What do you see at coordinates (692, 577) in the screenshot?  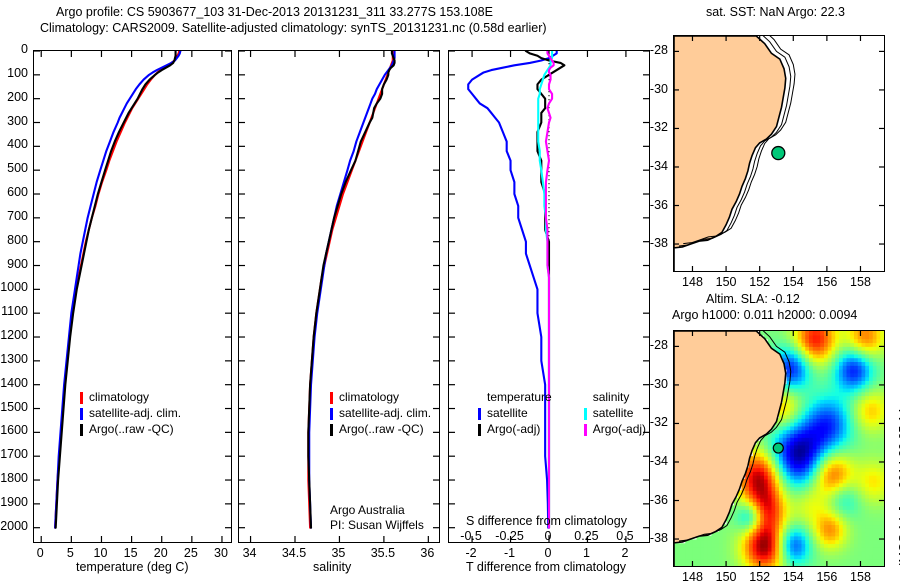 I see `sla-map-lon-tick: 148` at bounding box center [692, 577].